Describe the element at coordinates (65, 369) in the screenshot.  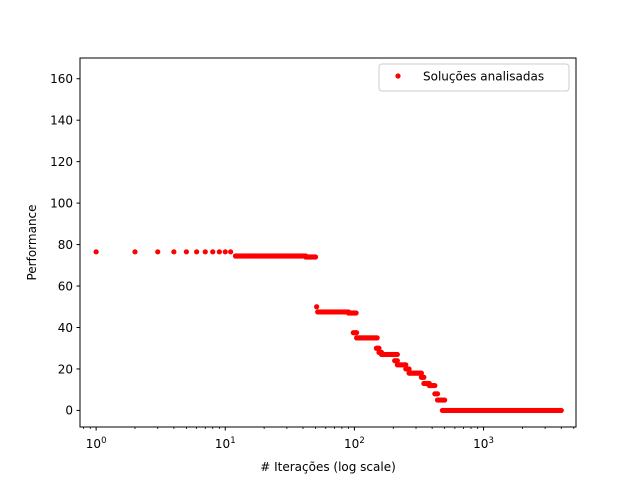
I see `y-tick-label: 20` at that location.